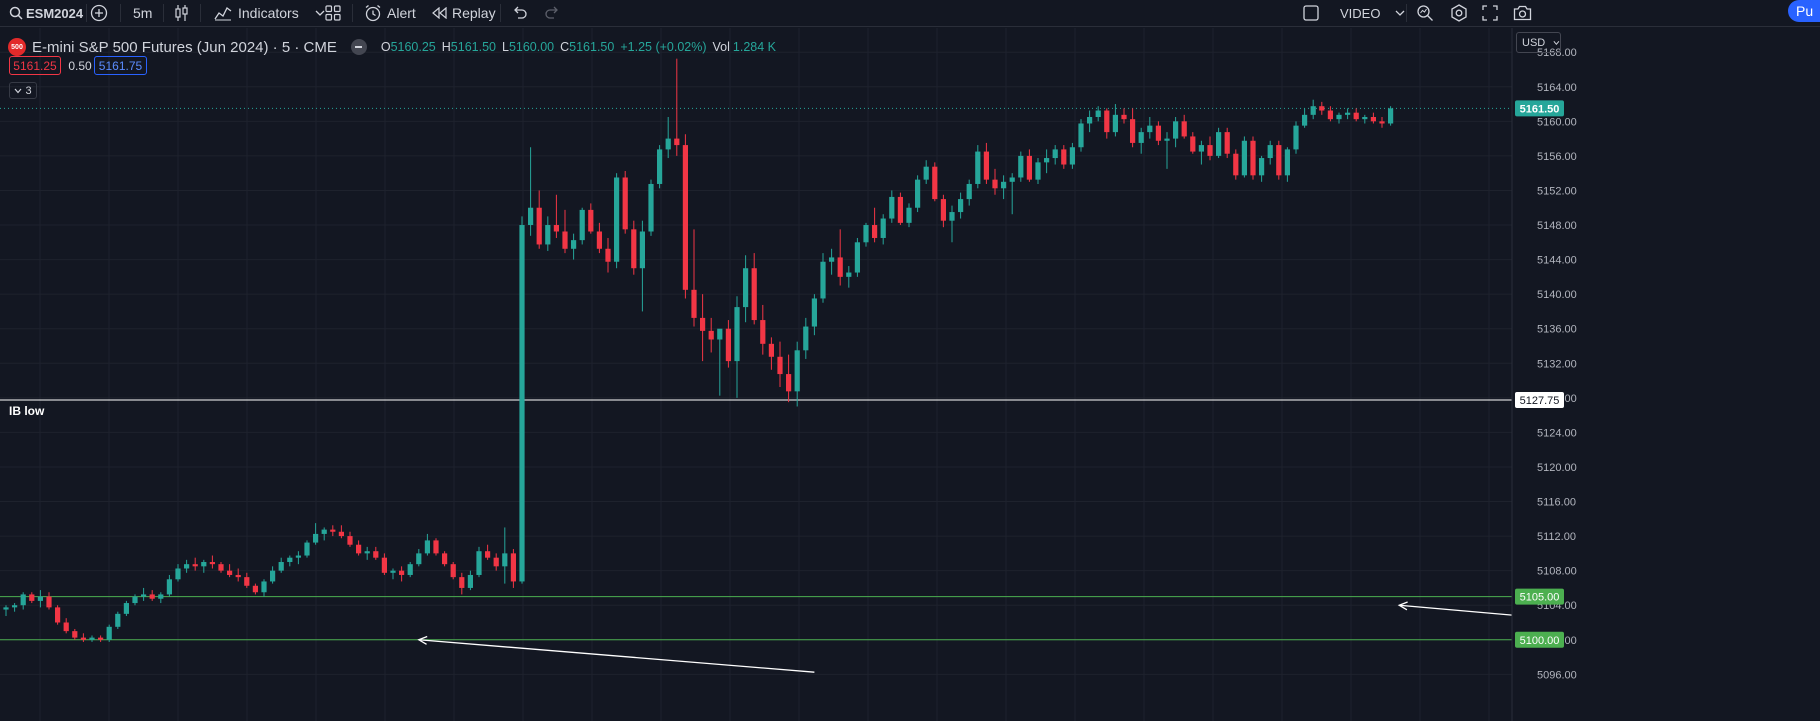  I want to click on y-tick-label: 5136.00, so click(1557, 330).